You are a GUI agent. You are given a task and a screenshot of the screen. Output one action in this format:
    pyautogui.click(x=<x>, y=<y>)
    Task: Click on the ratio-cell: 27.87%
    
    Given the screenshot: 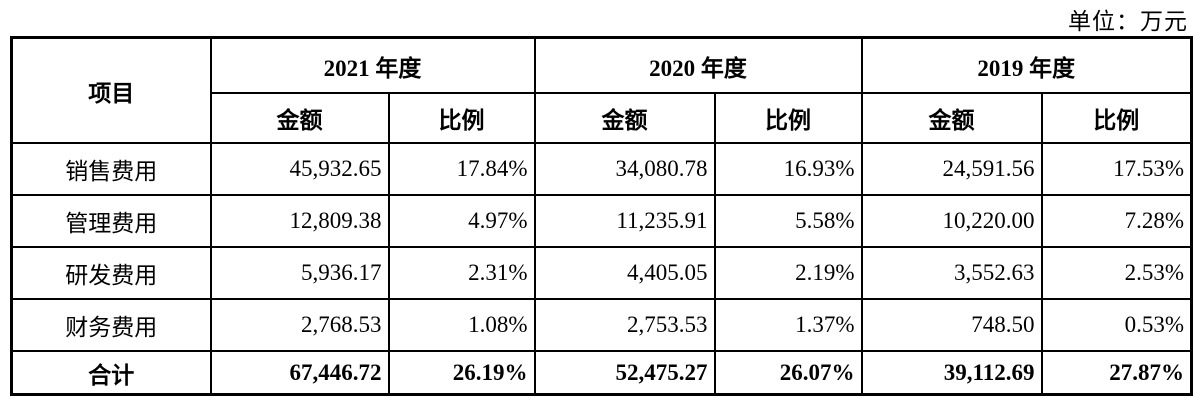 What is the action you would take?
    pyautogui.click(x=1116, y=373)
    